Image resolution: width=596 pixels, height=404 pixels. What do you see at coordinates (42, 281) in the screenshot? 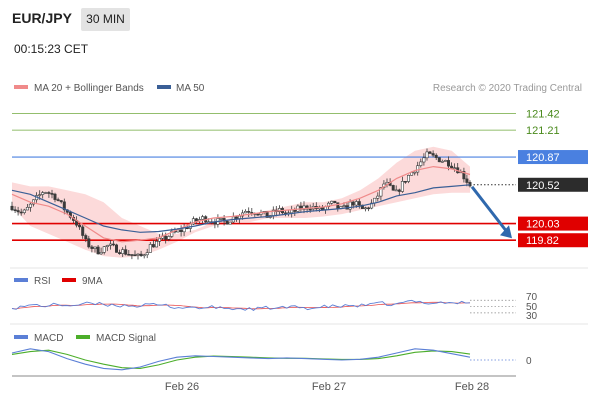
I see `rsi-legend-label: RSI` at bounding box center [42, 281].